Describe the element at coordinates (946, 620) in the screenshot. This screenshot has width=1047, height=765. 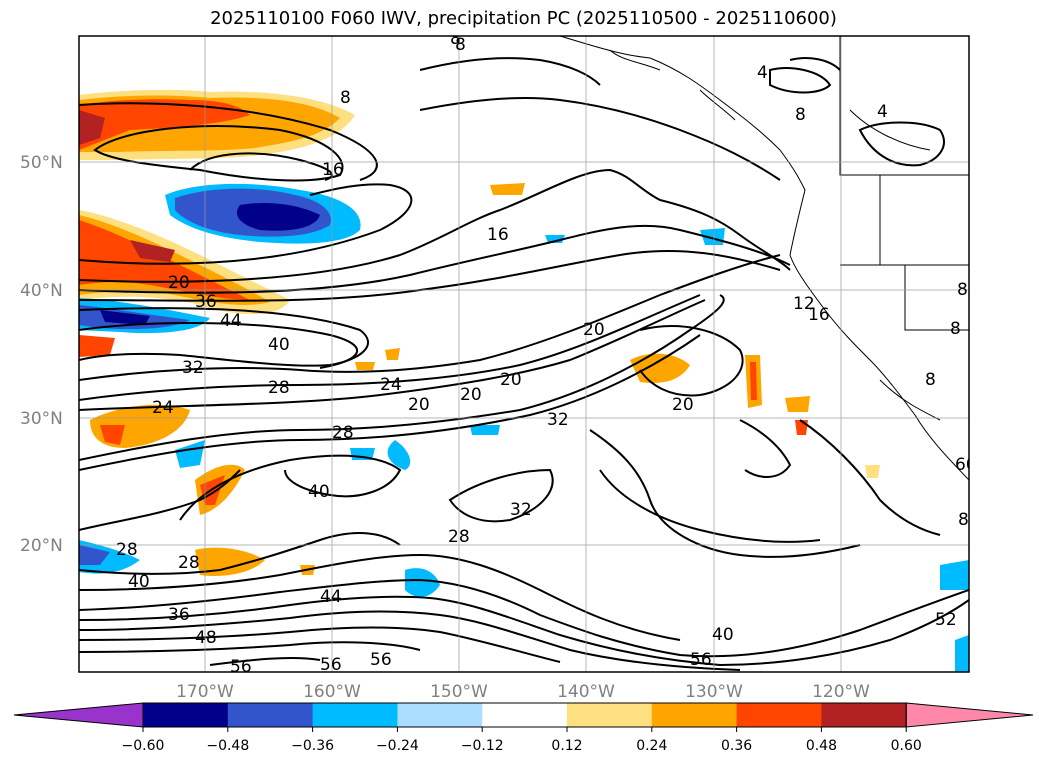
I see `contour-label: 52` at that location.